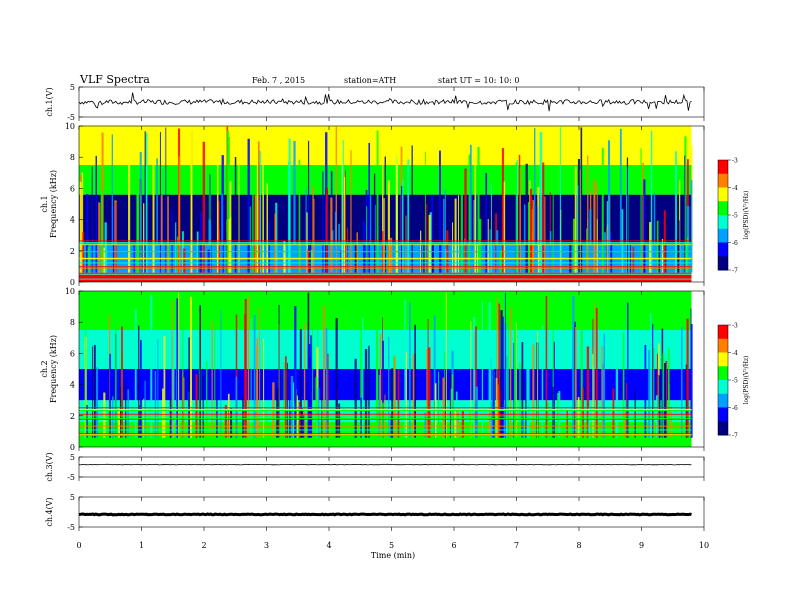 The height and width of the screenshot is (612, 792). What do you see at coordinates (53, 369) in the screenshot?
I see `ch2-spectrogram-ylabel: Frequency (kHz)` at bounding box center [53, 369].